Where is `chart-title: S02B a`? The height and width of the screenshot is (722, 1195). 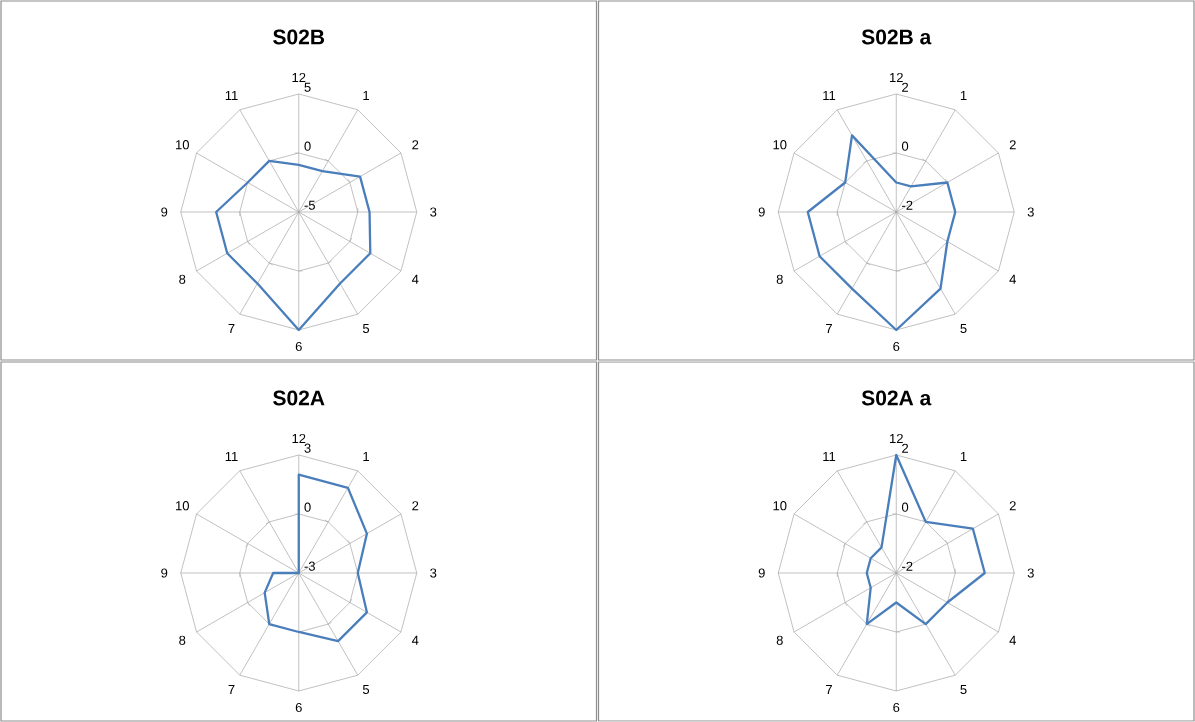
chart-title: S02B a is located at coordinates (896, 37).